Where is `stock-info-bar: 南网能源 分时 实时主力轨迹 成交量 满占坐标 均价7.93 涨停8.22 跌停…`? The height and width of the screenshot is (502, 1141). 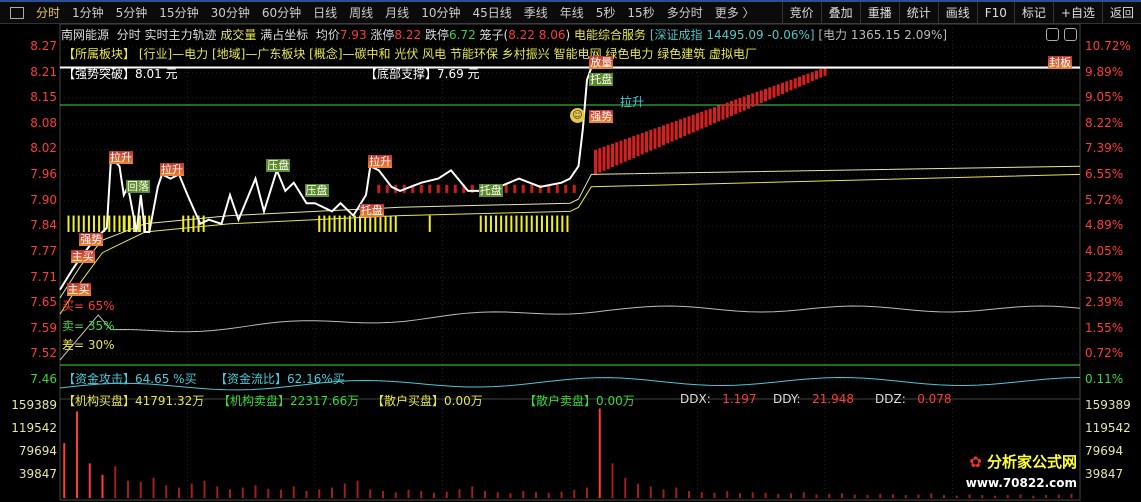 stock-info-bar: 南网能源 分时 实时主力轨迹 成交量 满占坐标 均价7.93 涨停8.22 跌停… is located at coordinates (504, 34).